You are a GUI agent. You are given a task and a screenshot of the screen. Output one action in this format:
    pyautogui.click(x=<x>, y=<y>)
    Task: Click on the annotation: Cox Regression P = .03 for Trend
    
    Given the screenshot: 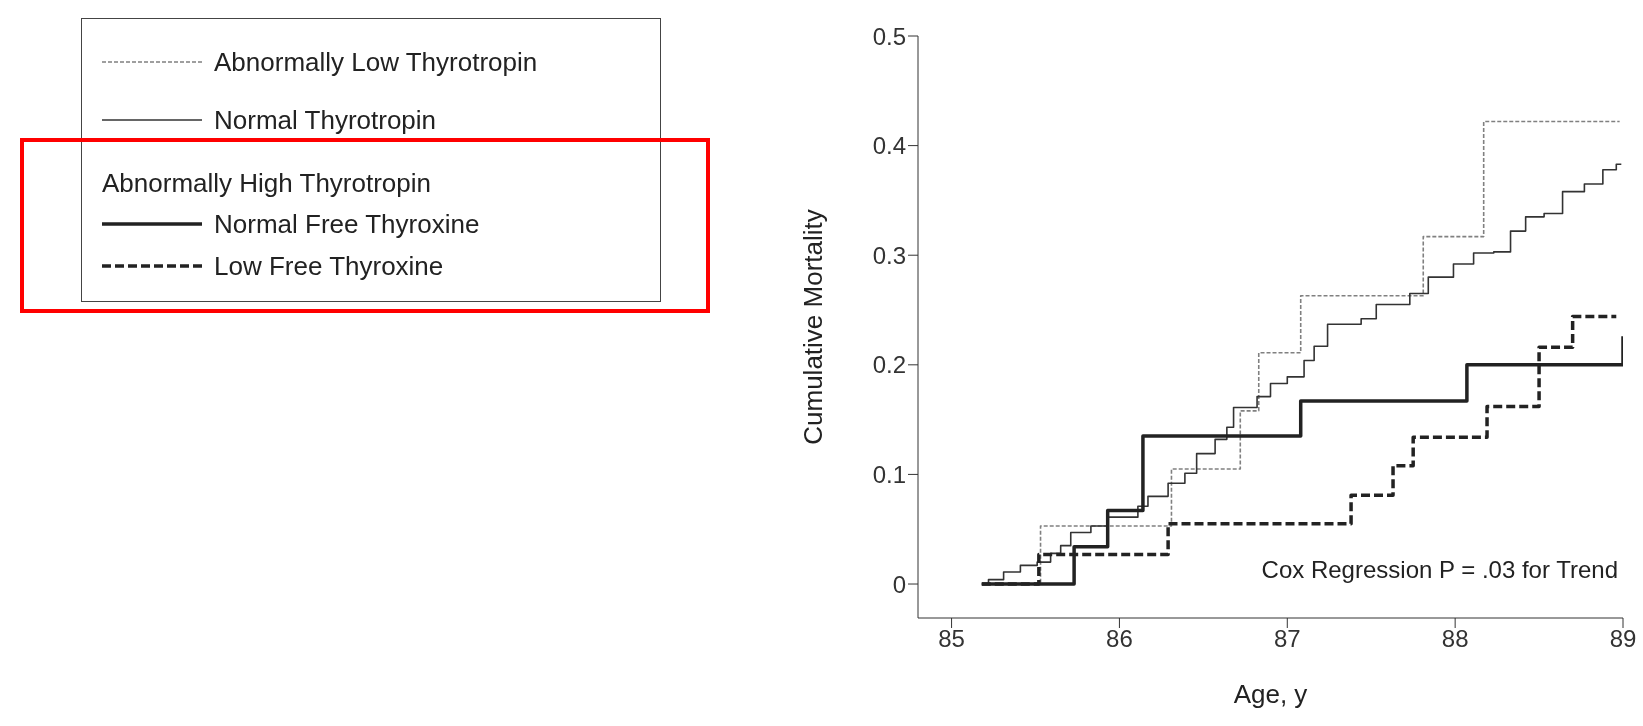 What is the action you would take?
    pyautogui.click(x=1439, y=570)
    